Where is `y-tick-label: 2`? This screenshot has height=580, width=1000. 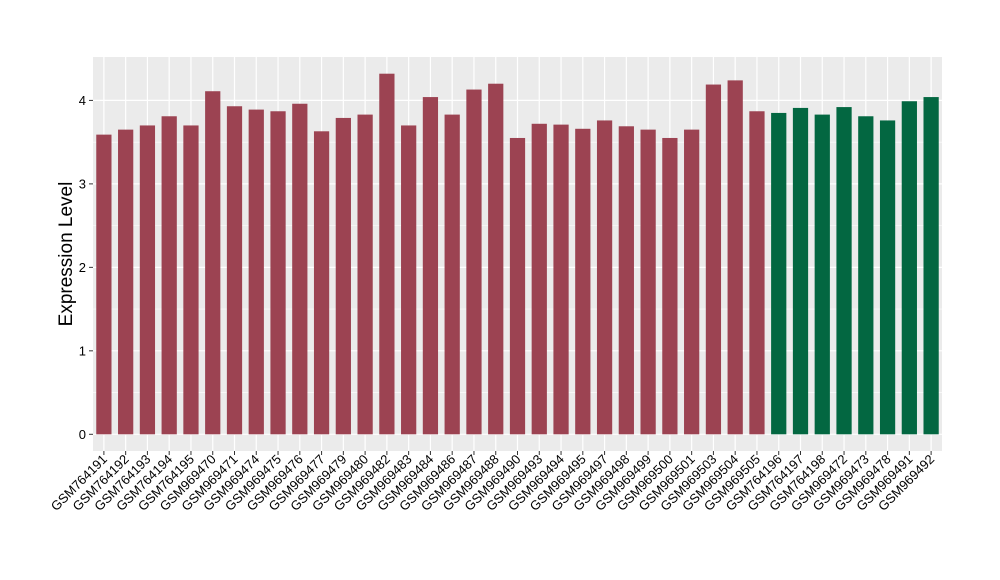
y-tick-label: 2 is located at coordinates (82, 267).